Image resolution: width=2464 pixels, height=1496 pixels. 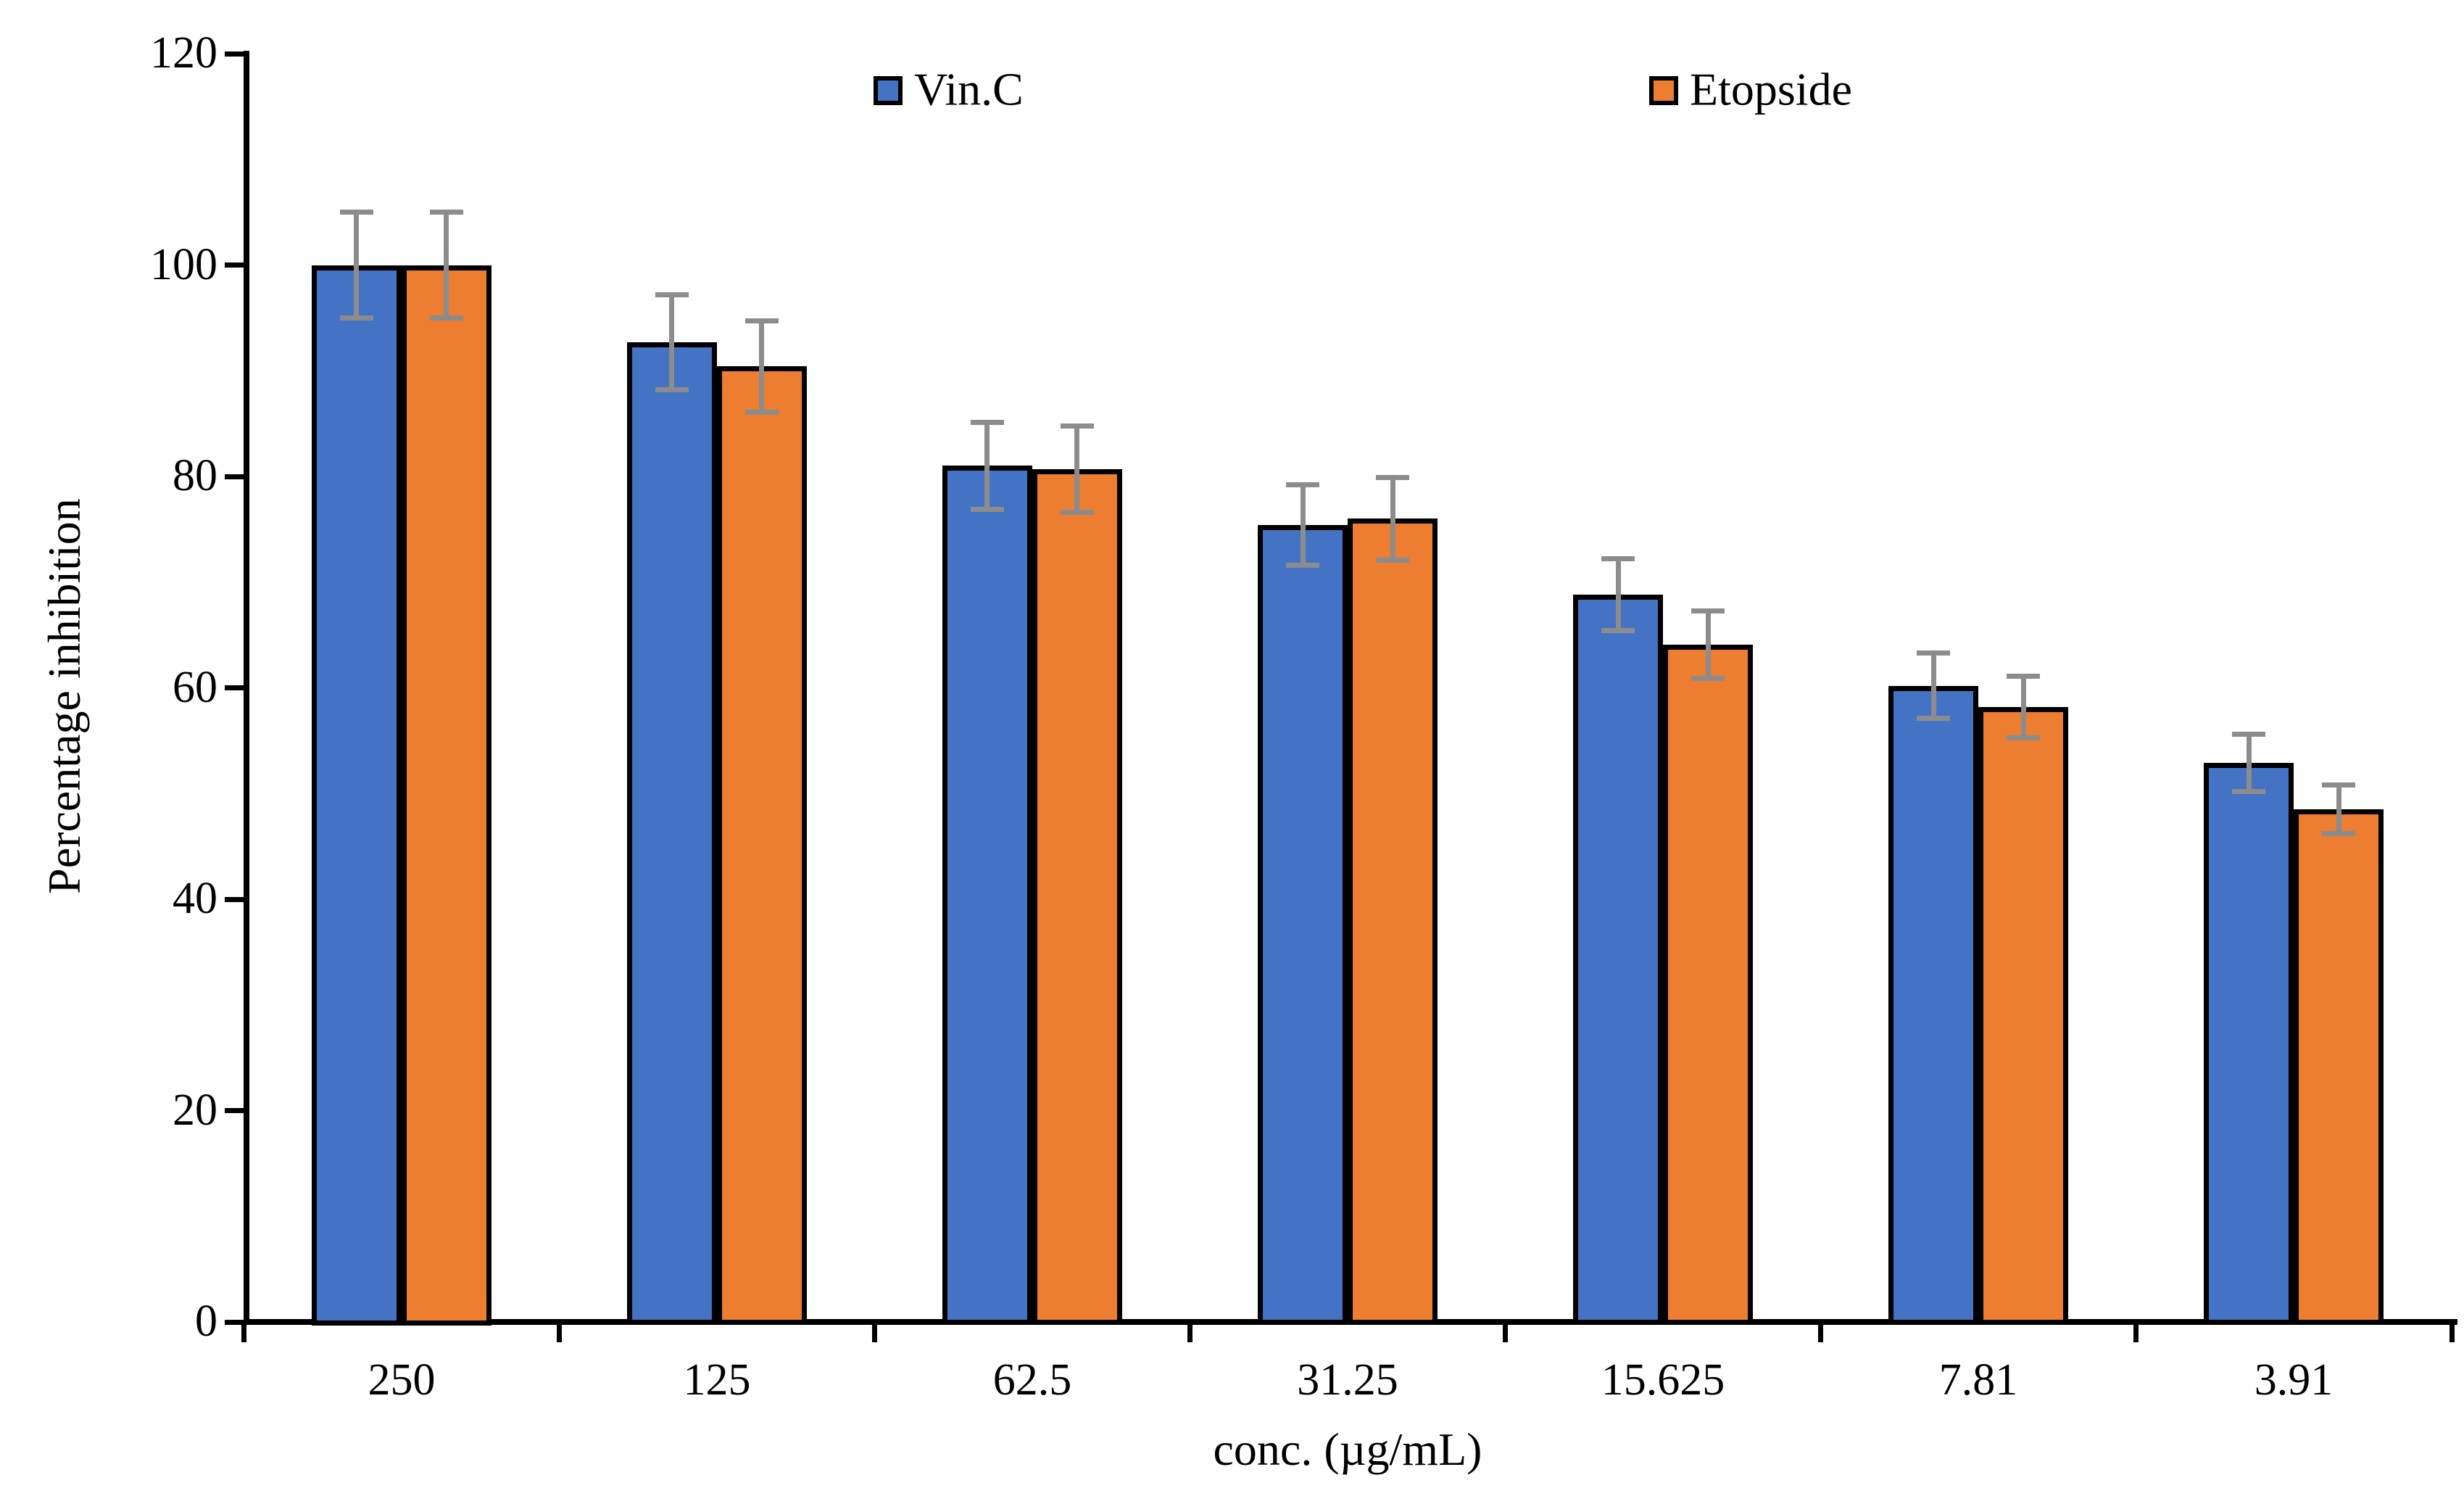 What do you see at coordinates (2339, 809) in the screenshot?
I see `error-bar-line-etopside-3.91` at bounding box center [2339, 809].